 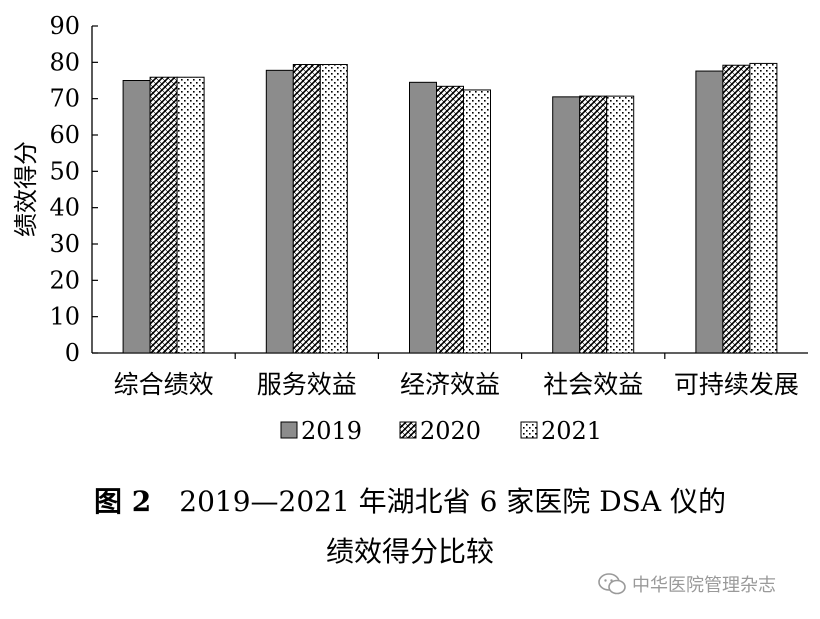 What do you see at coordinates (450, 431) in the screenshot?
I see `legend-label-2020: 2020` at bounding box center [450, 431].